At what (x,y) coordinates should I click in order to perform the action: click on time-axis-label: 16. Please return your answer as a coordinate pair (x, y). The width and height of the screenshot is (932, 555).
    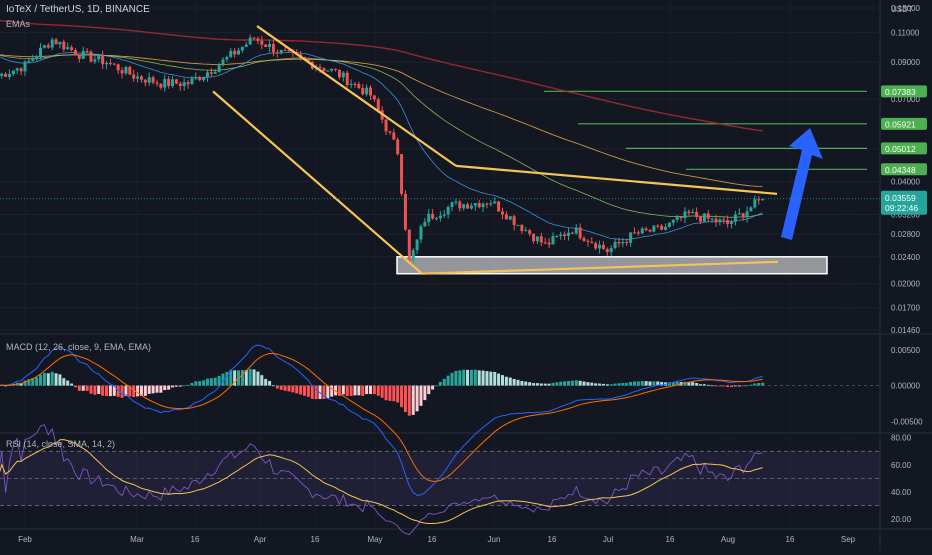
    Looking at the image, I should click on (432, 539).